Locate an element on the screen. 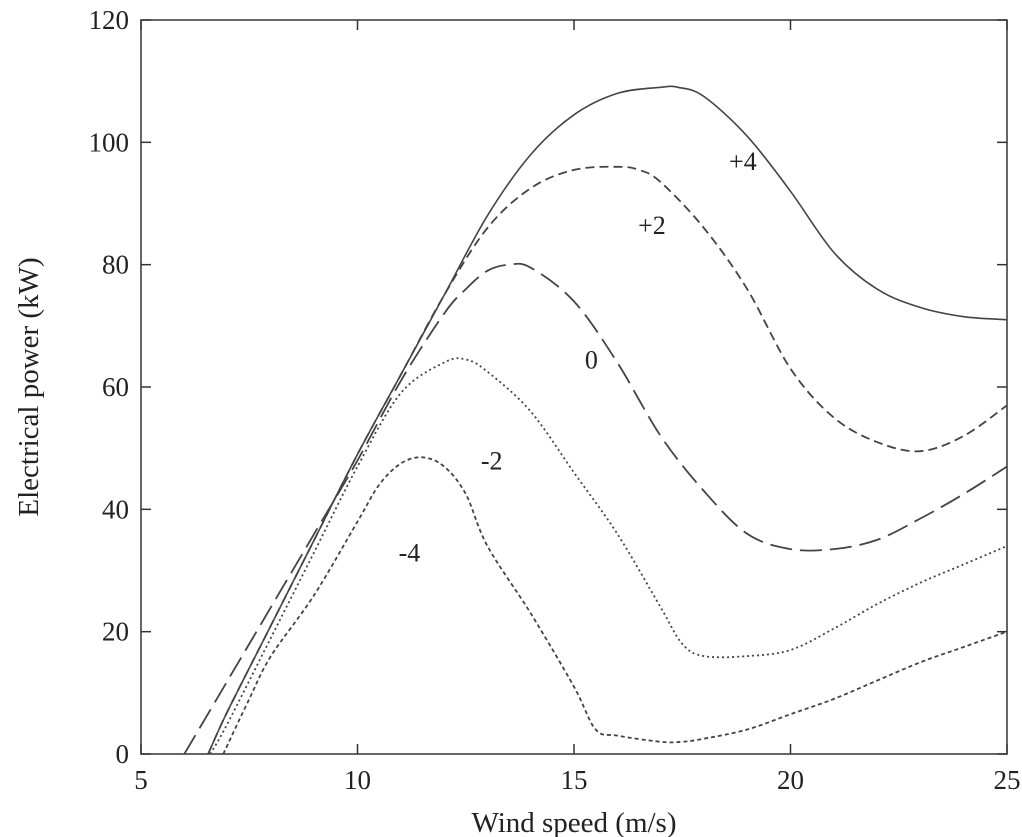 Image resolution: width=1022 pixels, height=837 pixels. curve-label: +2 is located at coordinates (652, 225).